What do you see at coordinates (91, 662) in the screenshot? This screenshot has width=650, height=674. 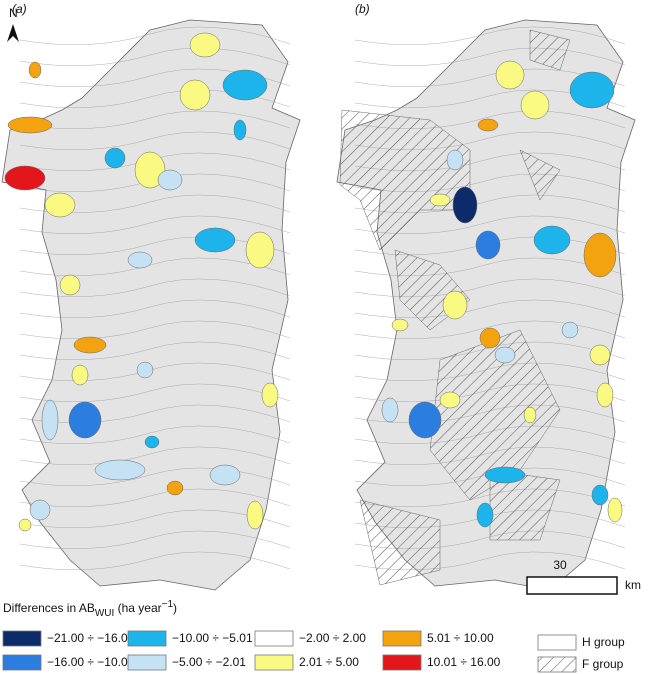 I see `legend-label: −16.00 ÷ −10.01` at bounding box center [91, 662].